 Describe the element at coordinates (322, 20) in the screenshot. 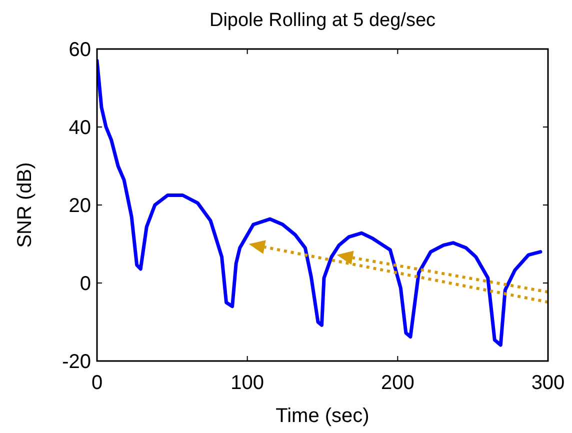

I see `chart-title: Dipole Rolling at 5 deg/sec` at that location.